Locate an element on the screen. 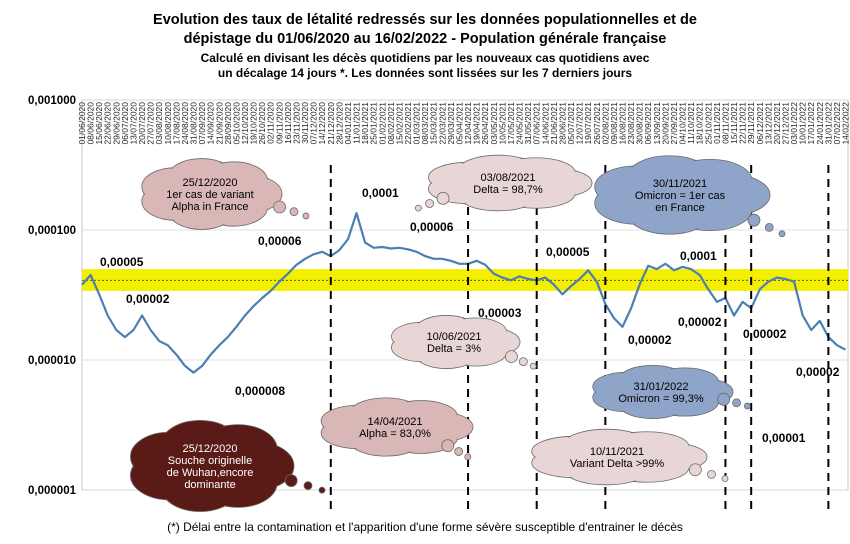 This screenshot has height=544, width=850. x-tick-label: 20/09/2021 is located at coordinates (665, 123).